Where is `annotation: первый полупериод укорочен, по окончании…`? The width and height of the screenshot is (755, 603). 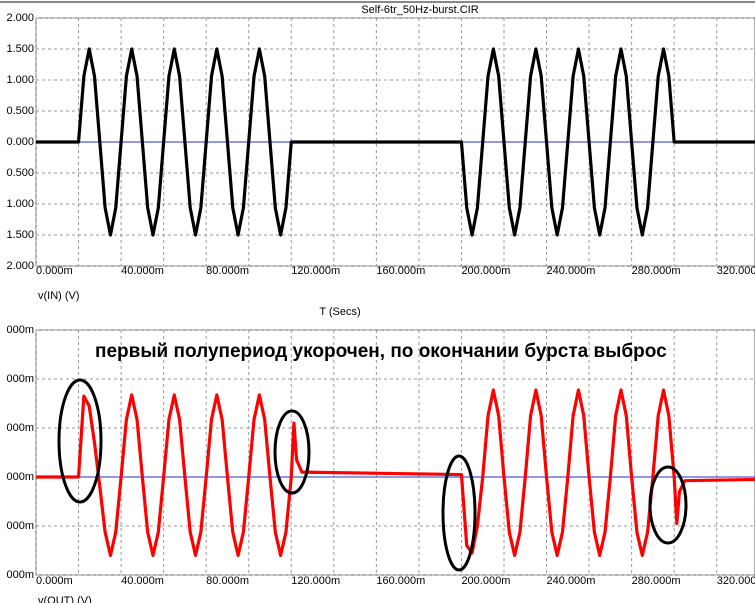 annotation: первый полупериод укорочен, по окончании… is located at coordinates (381, 351).